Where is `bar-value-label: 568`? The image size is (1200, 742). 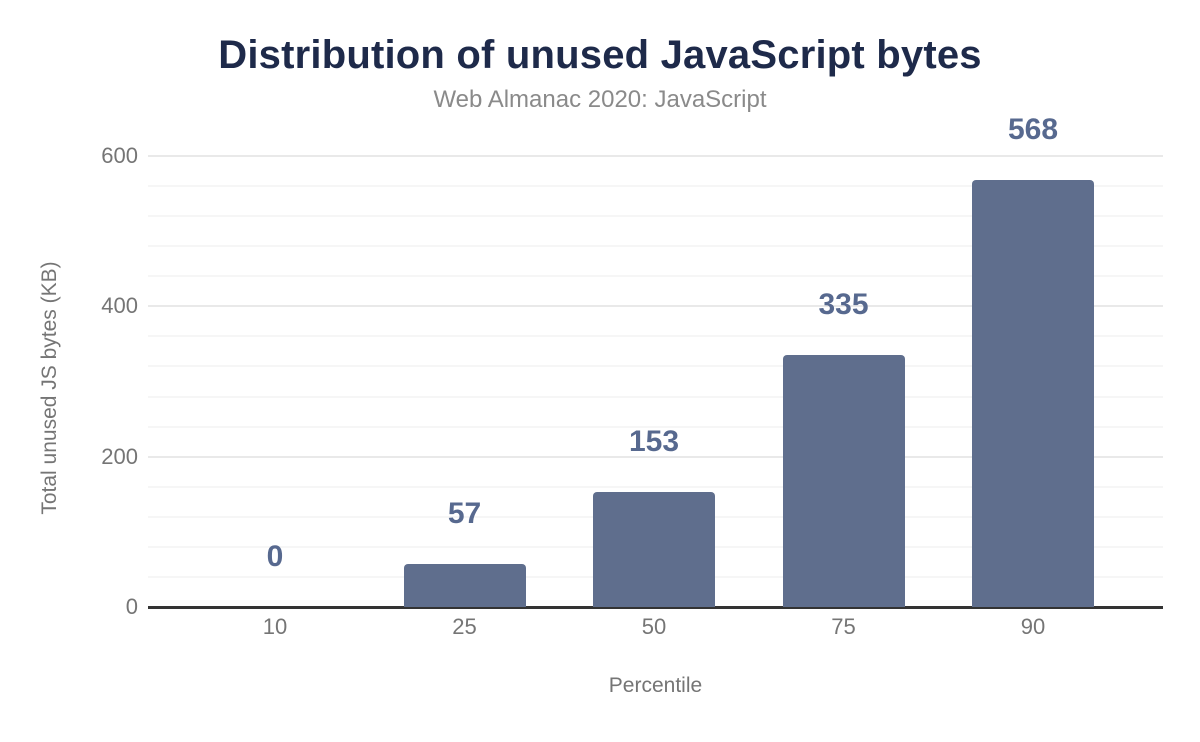
bar-value-label: 568 is located at coordinates (1033, 130).